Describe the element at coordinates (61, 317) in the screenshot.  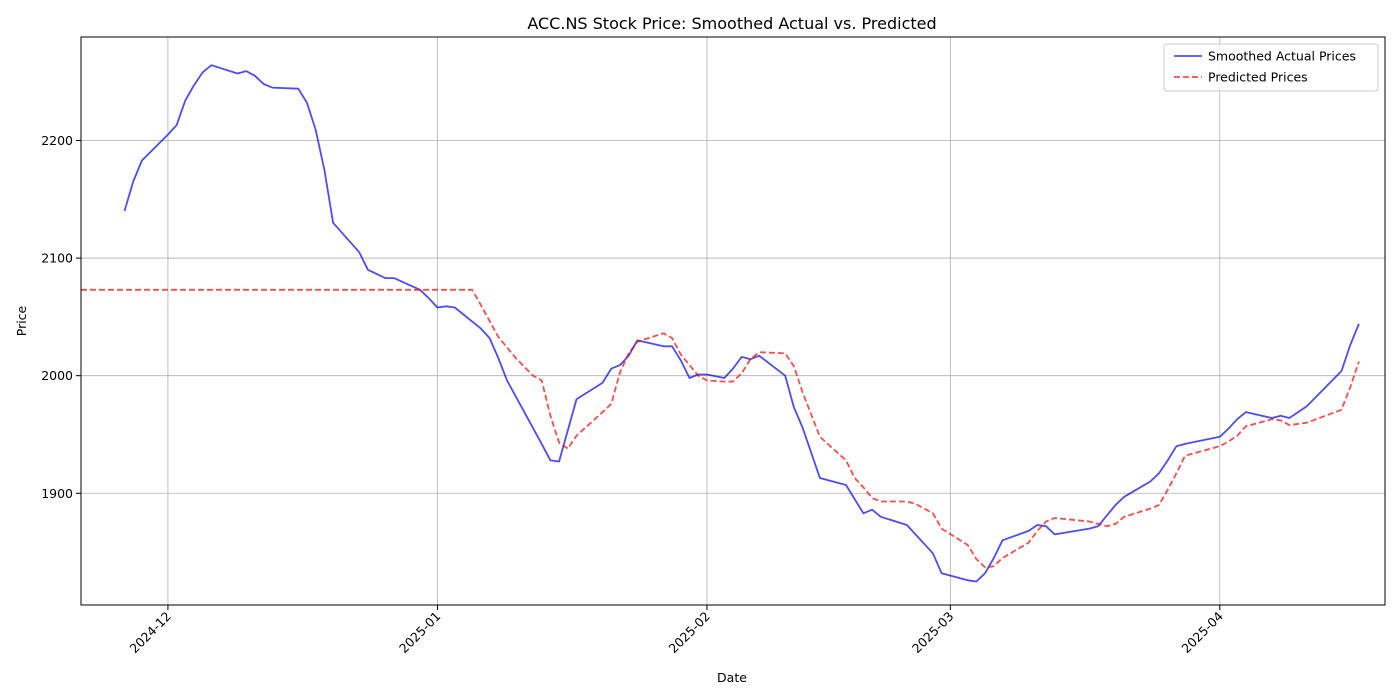
I see `y-axis-ticks: 1900 2000 2100 2200` at that location.